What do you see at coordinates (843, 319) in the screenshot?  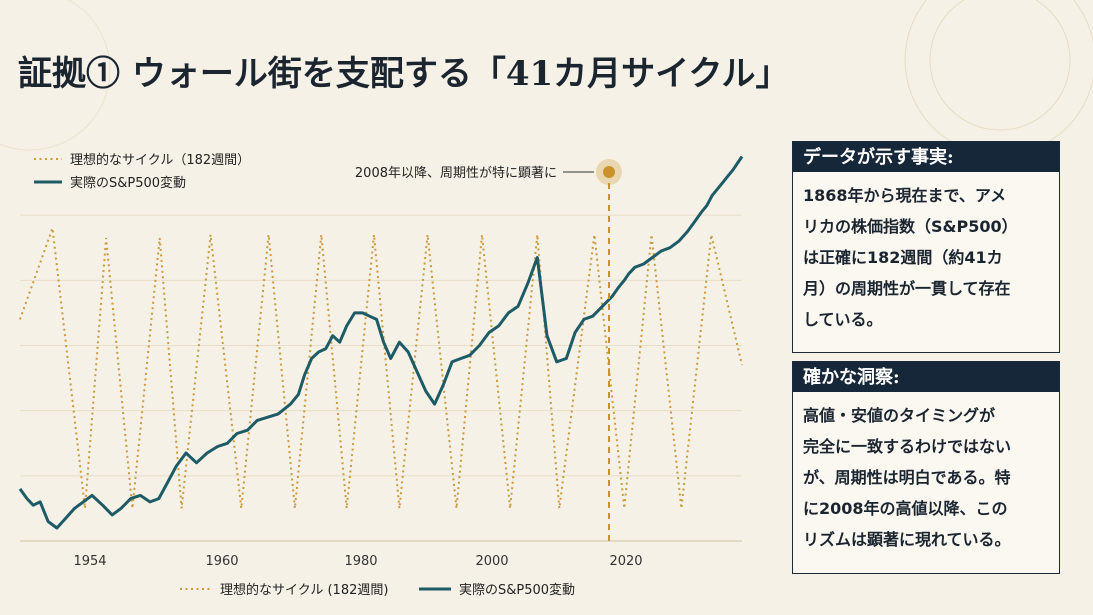 I see `facts-line: している。` at bounding box center [843, 319].